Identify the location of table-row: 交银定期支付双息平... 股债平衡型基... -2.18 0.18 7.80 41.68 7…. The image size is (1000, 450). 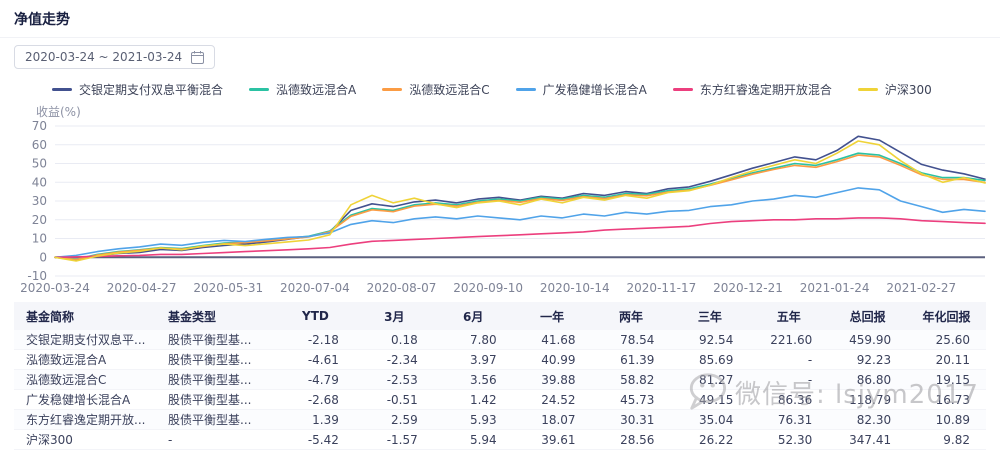
(500, 340).